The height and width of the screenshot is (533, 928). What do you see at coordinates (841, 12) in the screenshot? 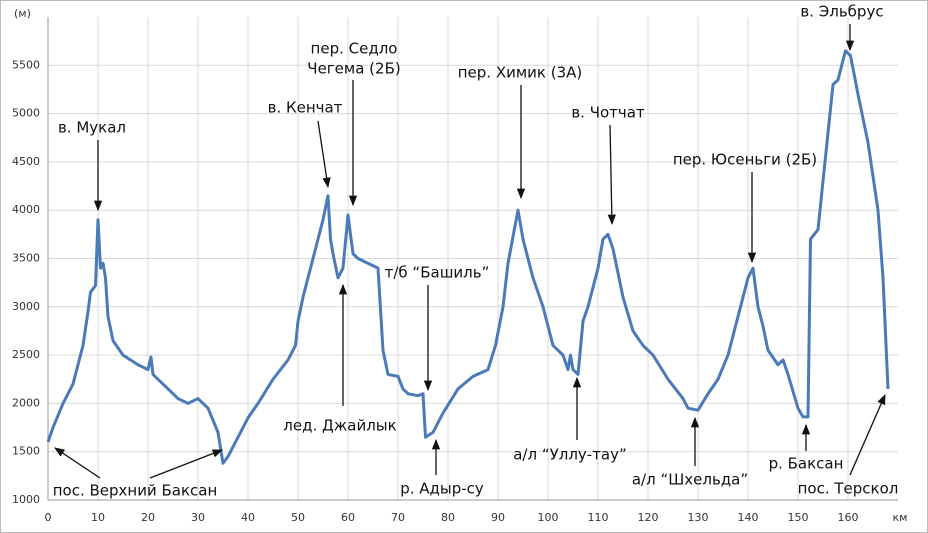
I see `annotation: в. Эльбрус` at bounding box center [841, 12].